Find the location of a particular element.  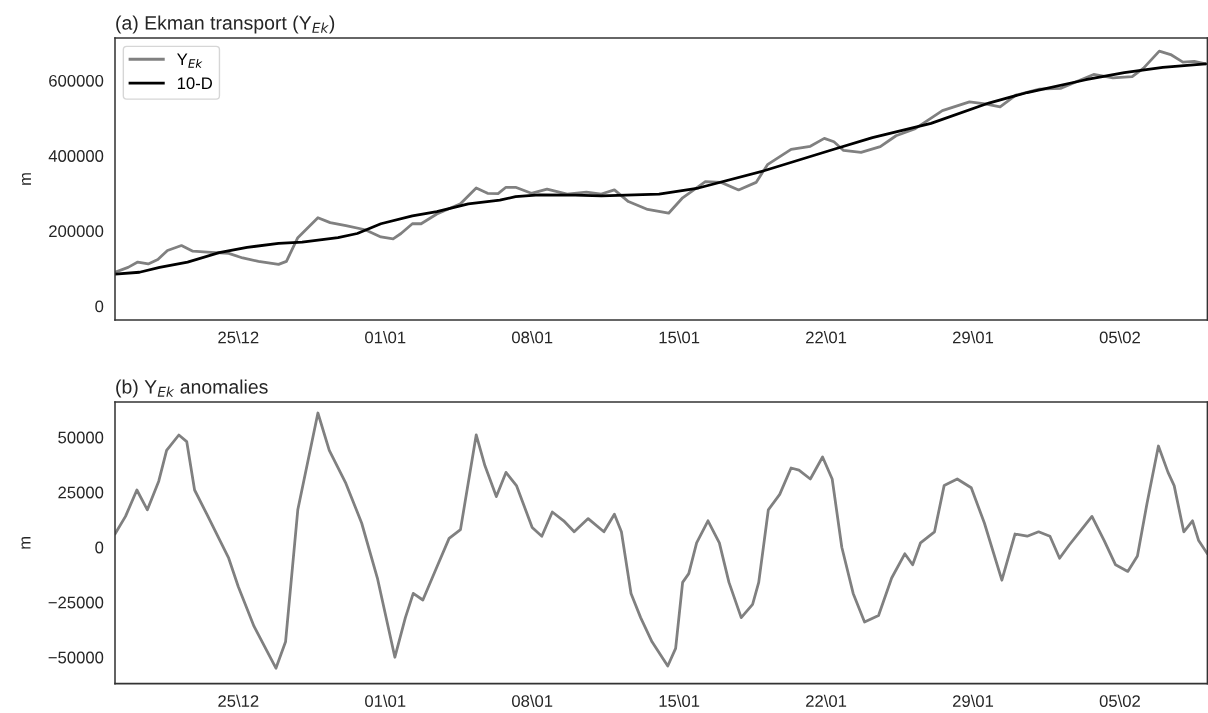

y-tick-label: 600000 is located at coordinates (76, 80).